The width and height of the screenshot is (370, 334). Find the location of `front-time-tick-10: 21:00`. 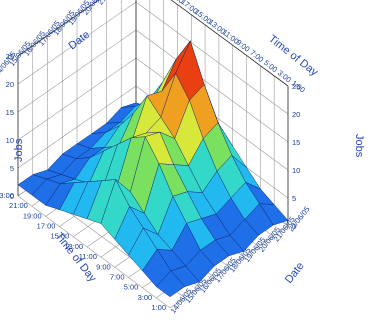

front-time-tick-10: 21:00 is located at coordinates (18, 205).